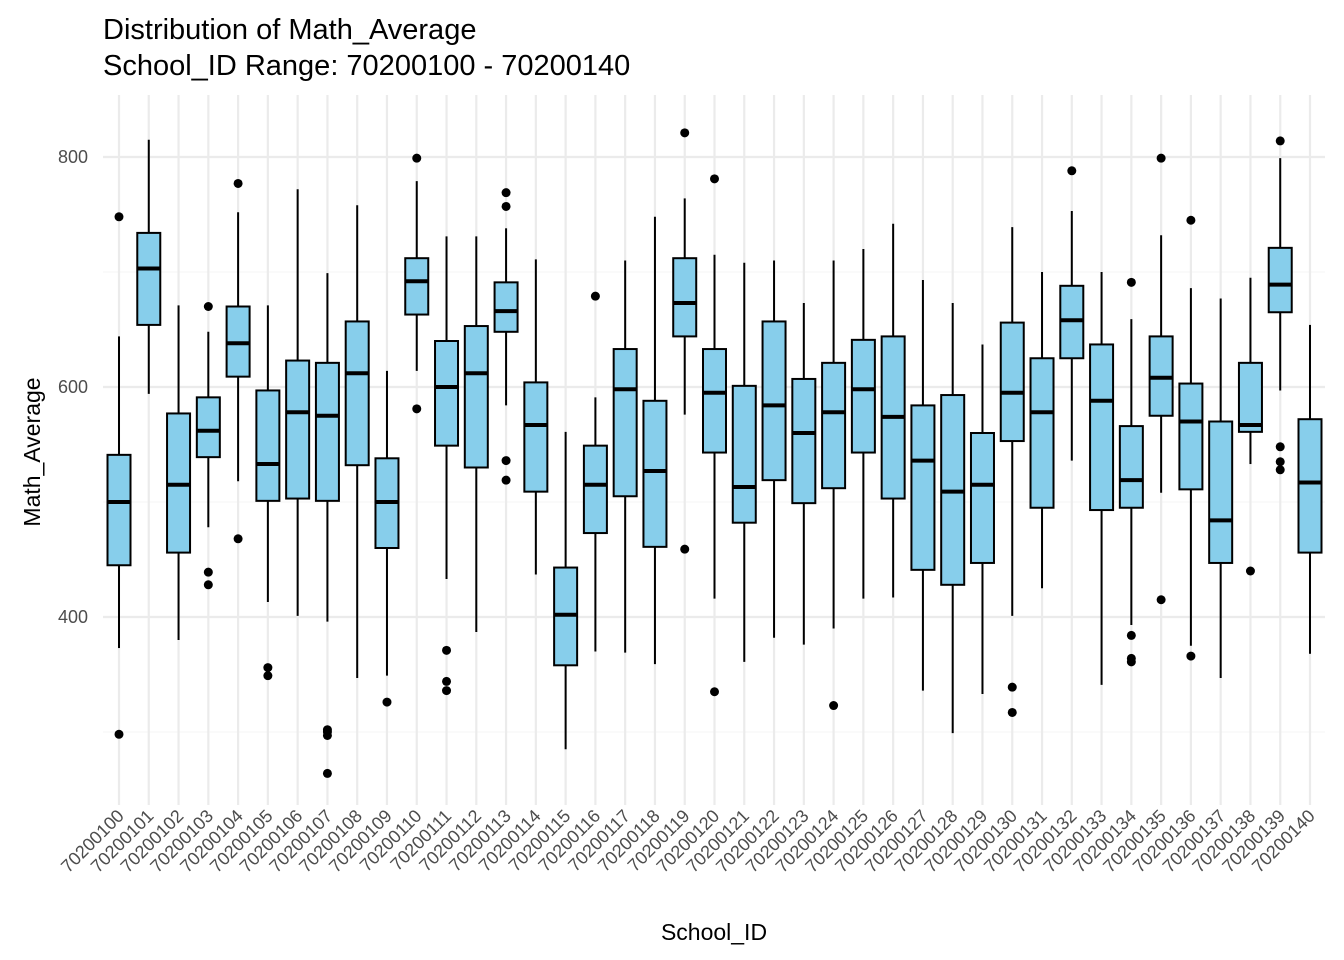 Image resolution: width=1344 pixels, height=960 pixels. I want to click on y-tick-label: 600, so click(73, 387).